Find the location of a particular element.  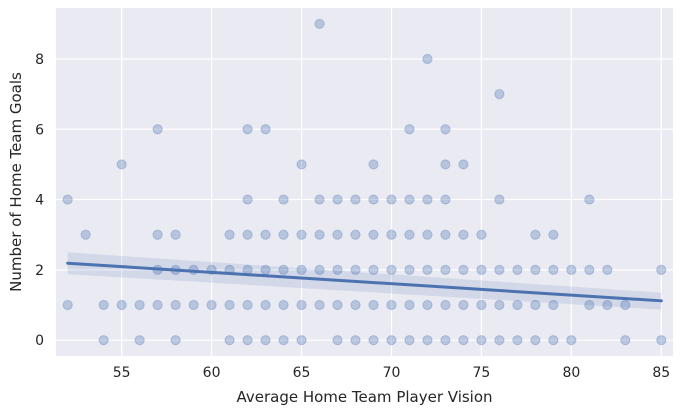

x-tick-label: 80 is located at coordinates (571, 373).